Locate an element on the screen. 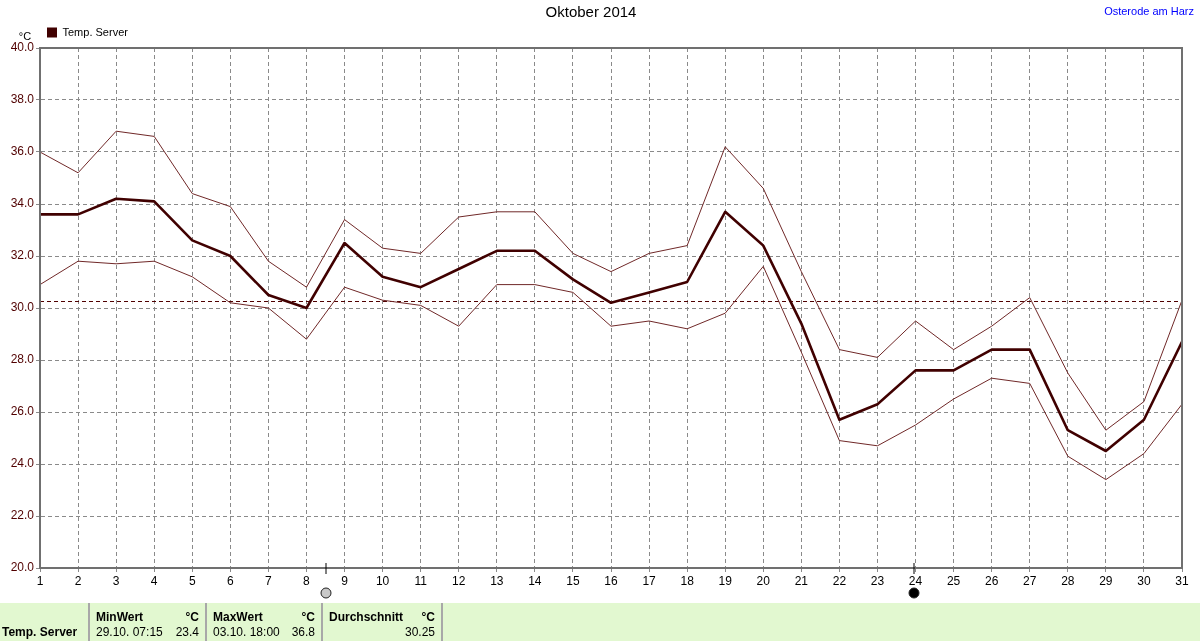  x-tick-label: 31 is located at coordinates (1182, 580).